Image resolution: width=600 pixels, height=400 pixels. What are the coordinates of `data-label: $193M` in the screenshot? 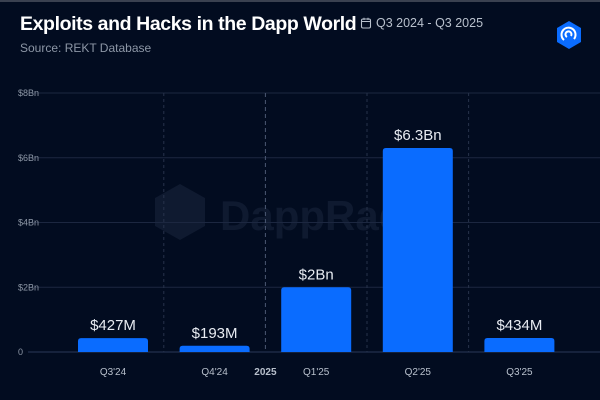 It's located at (215, 333).